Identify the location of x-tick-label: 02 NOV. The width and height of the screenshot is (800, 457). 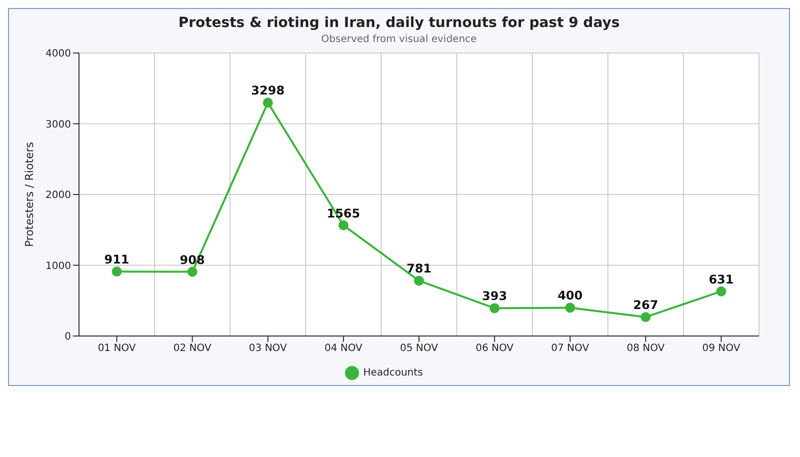
(192, 348).